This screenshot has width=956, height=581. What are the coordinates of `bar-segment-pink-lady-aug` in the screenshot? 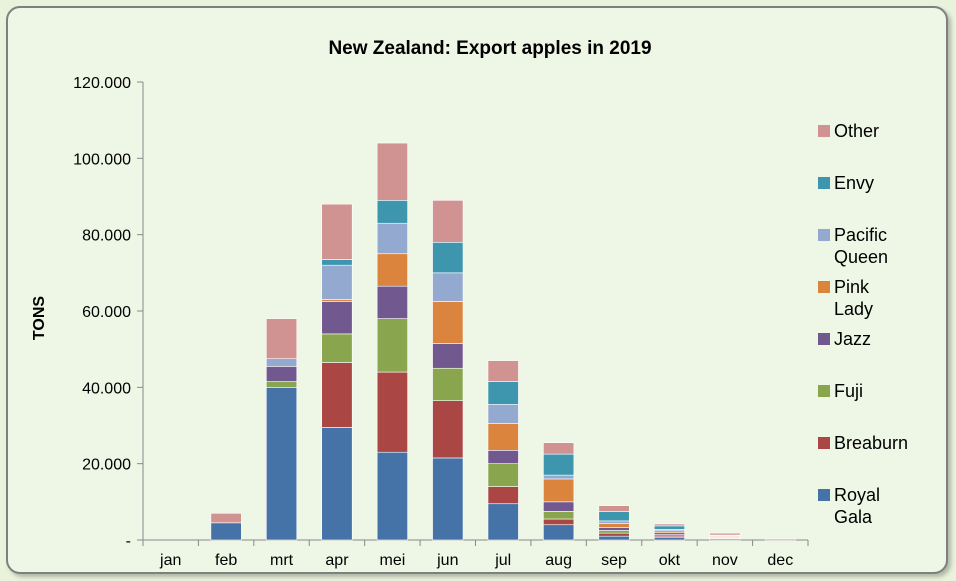 It's located at (559, 490).